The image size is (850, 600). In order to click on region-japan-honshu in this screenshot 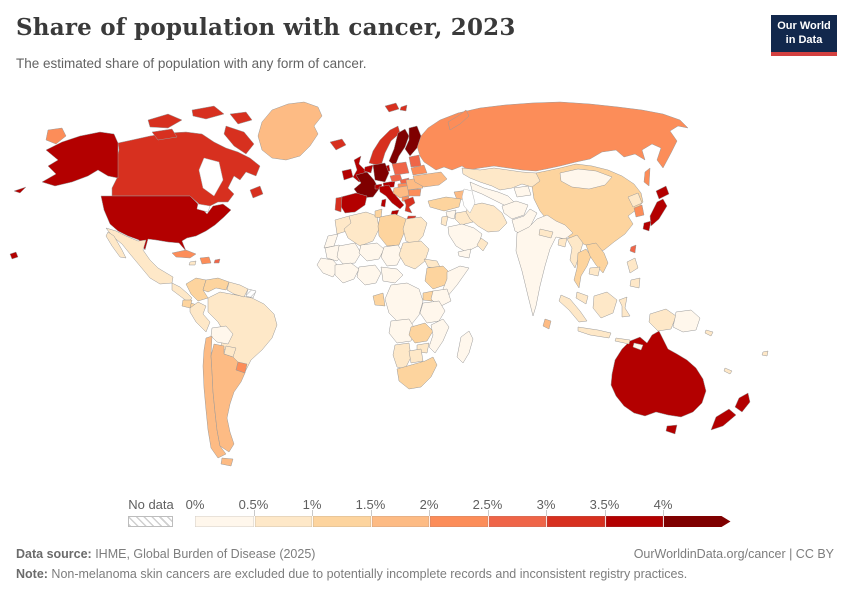, I will do `click(658, 212)`.